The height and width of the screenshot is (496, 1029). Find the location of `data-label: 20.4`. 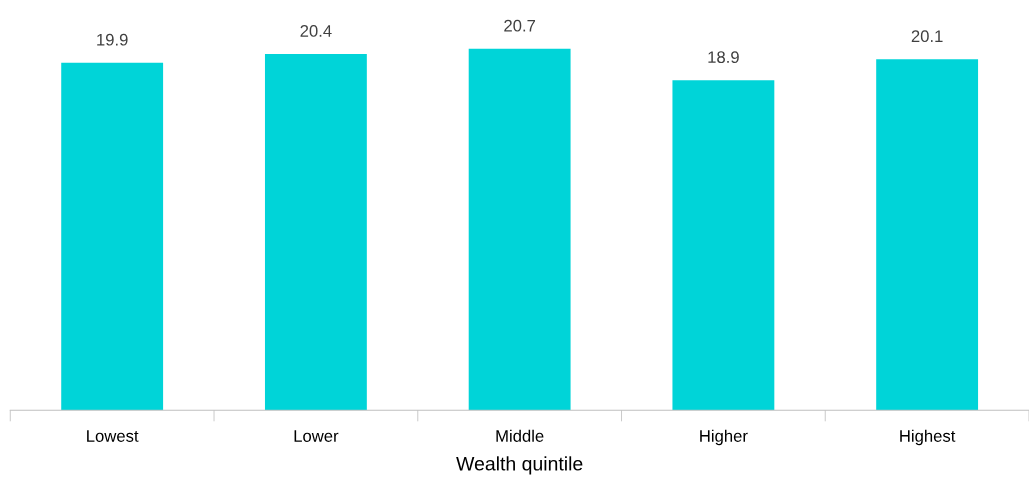

data-label: 20.4 is located at coordinates (316, 31).